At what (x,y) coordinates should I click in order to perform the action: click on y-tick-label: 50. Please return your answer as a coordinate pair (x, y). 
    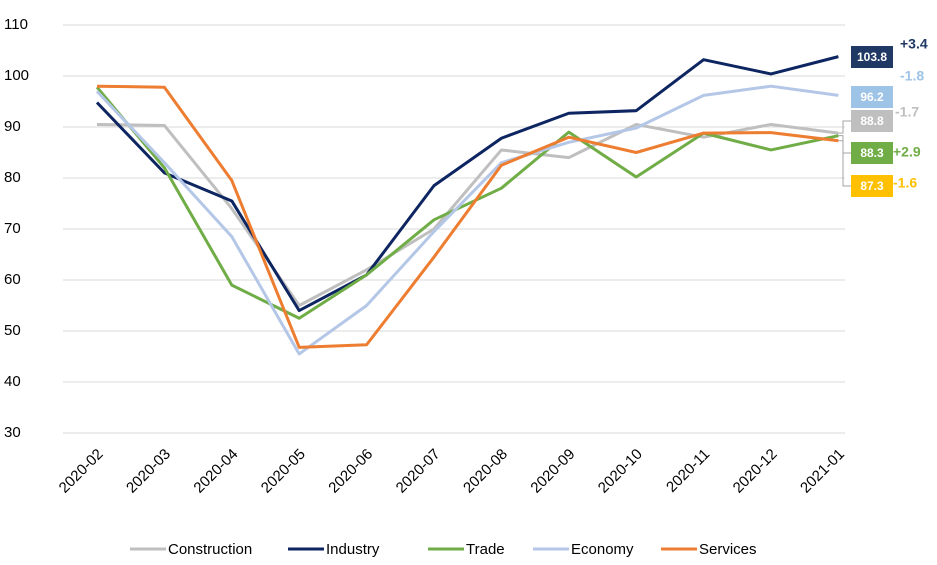
    Looking at the image, I should click on (12, 330).